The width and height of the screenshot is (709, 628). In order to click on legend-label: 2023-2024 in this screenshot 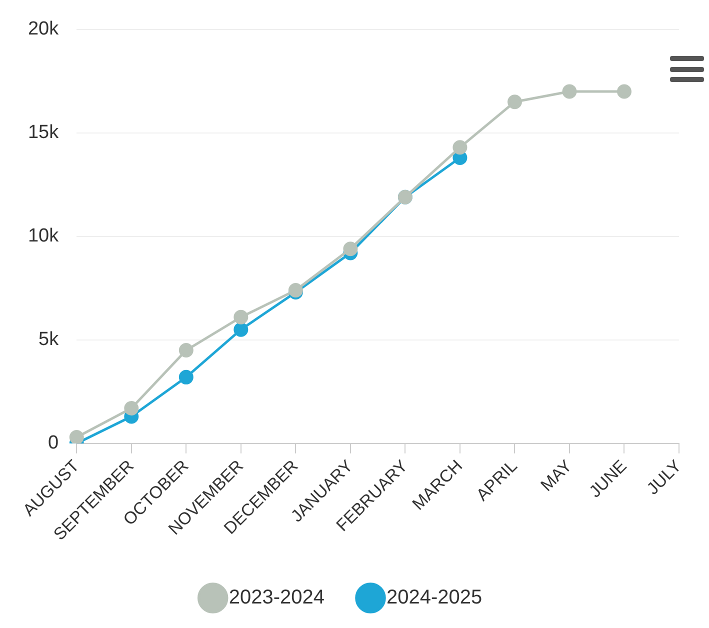, I will do `click(276, 597)`.